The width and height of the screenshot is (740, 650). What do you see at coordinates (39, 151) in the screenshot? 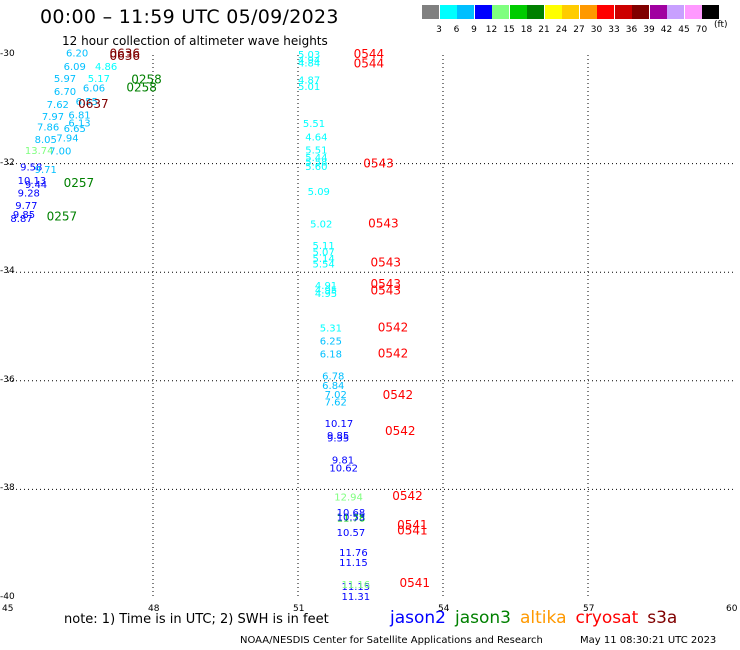
I see `wave-height-label: 13.74` at bounding box center [39, 151].